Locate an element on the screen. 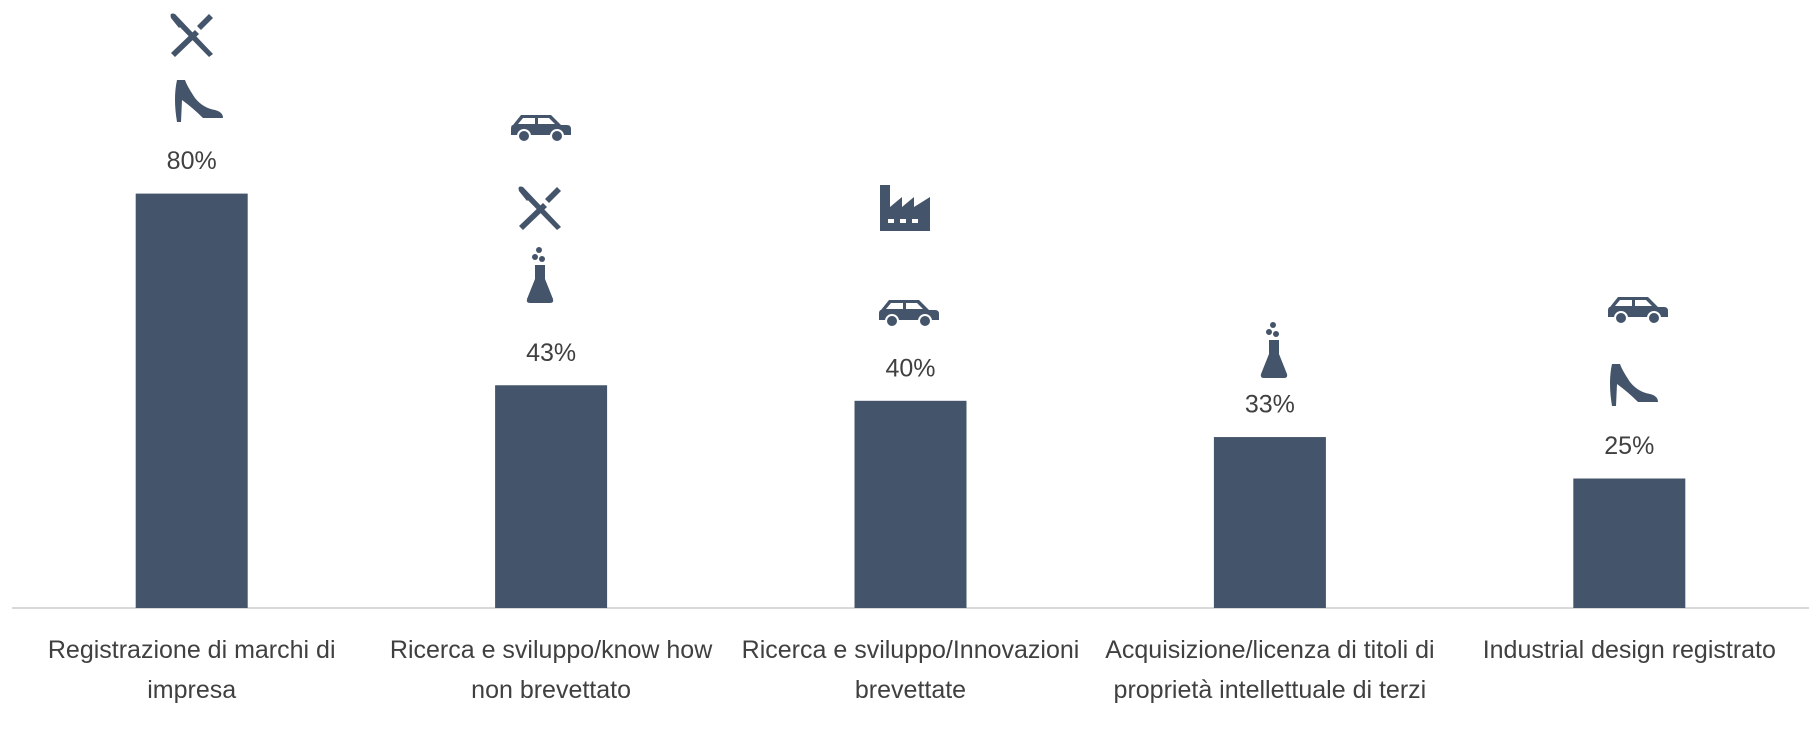 This screenshot has height=739, width=1809. icon-factory is located at coordinates (905, 208).